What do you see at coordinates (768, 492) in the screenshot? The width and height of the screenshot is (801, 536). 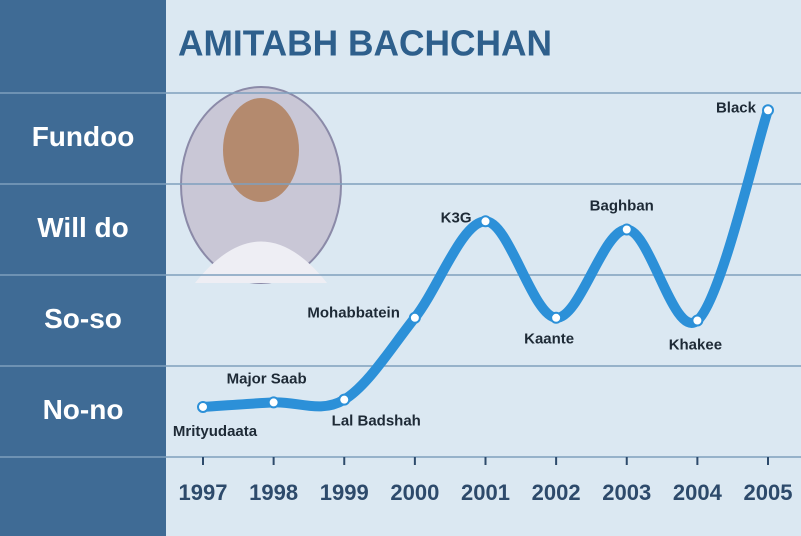 I see `x-tick-label: 2005` at bounding box center [768, 492].